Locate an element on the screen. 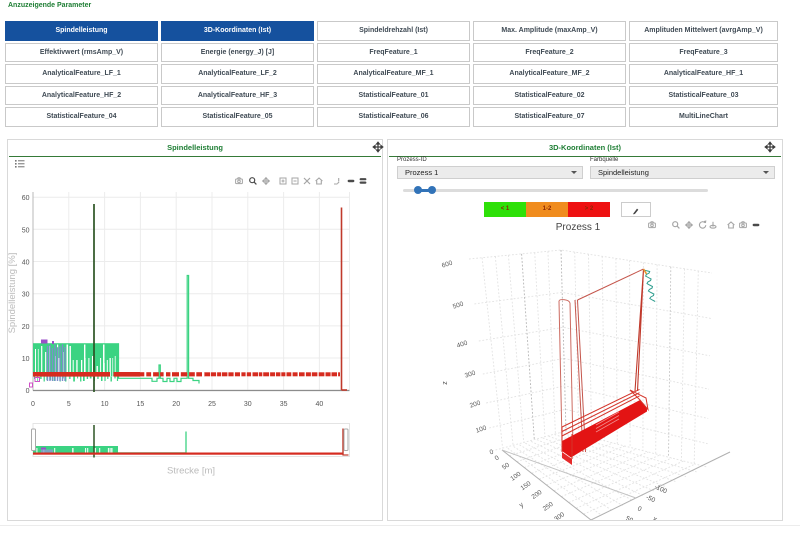 This screenshot has width=800, height=533. svg-text: 600 is located at coordinates (447, 265).